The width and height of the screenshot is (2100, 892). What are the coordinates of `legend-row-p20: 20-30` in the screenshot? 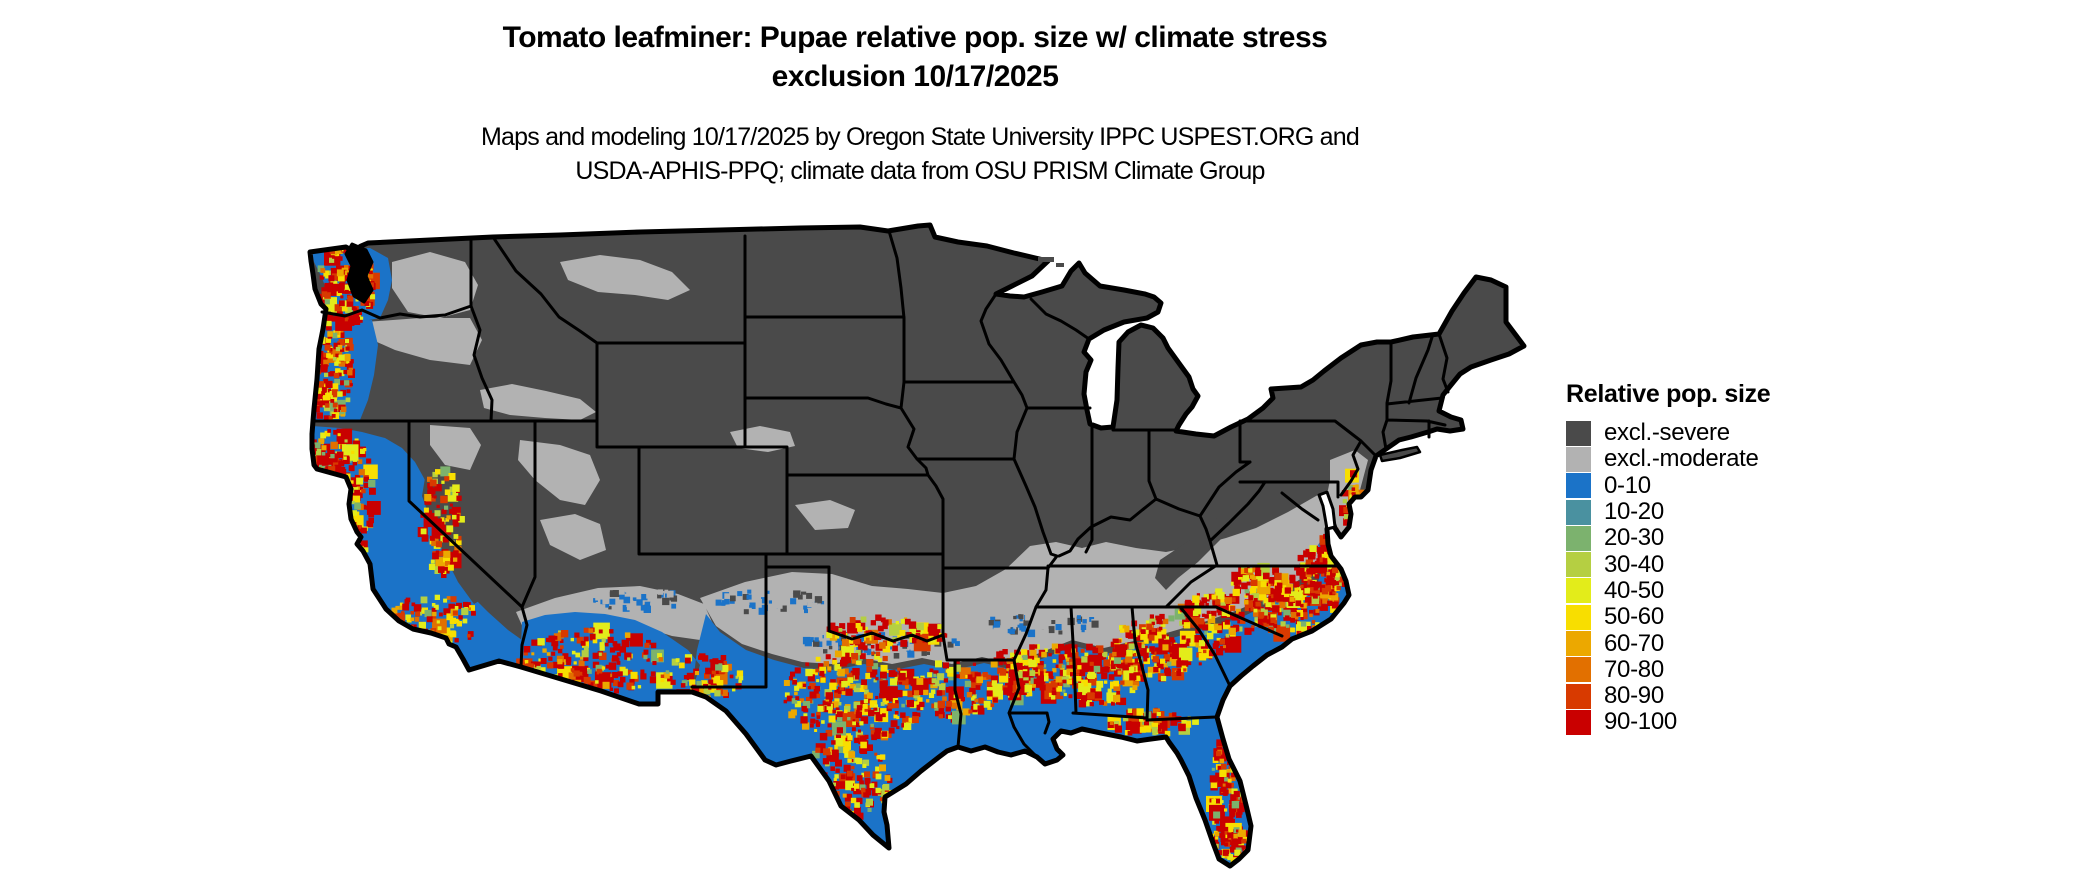 It's located at (1726, 538).